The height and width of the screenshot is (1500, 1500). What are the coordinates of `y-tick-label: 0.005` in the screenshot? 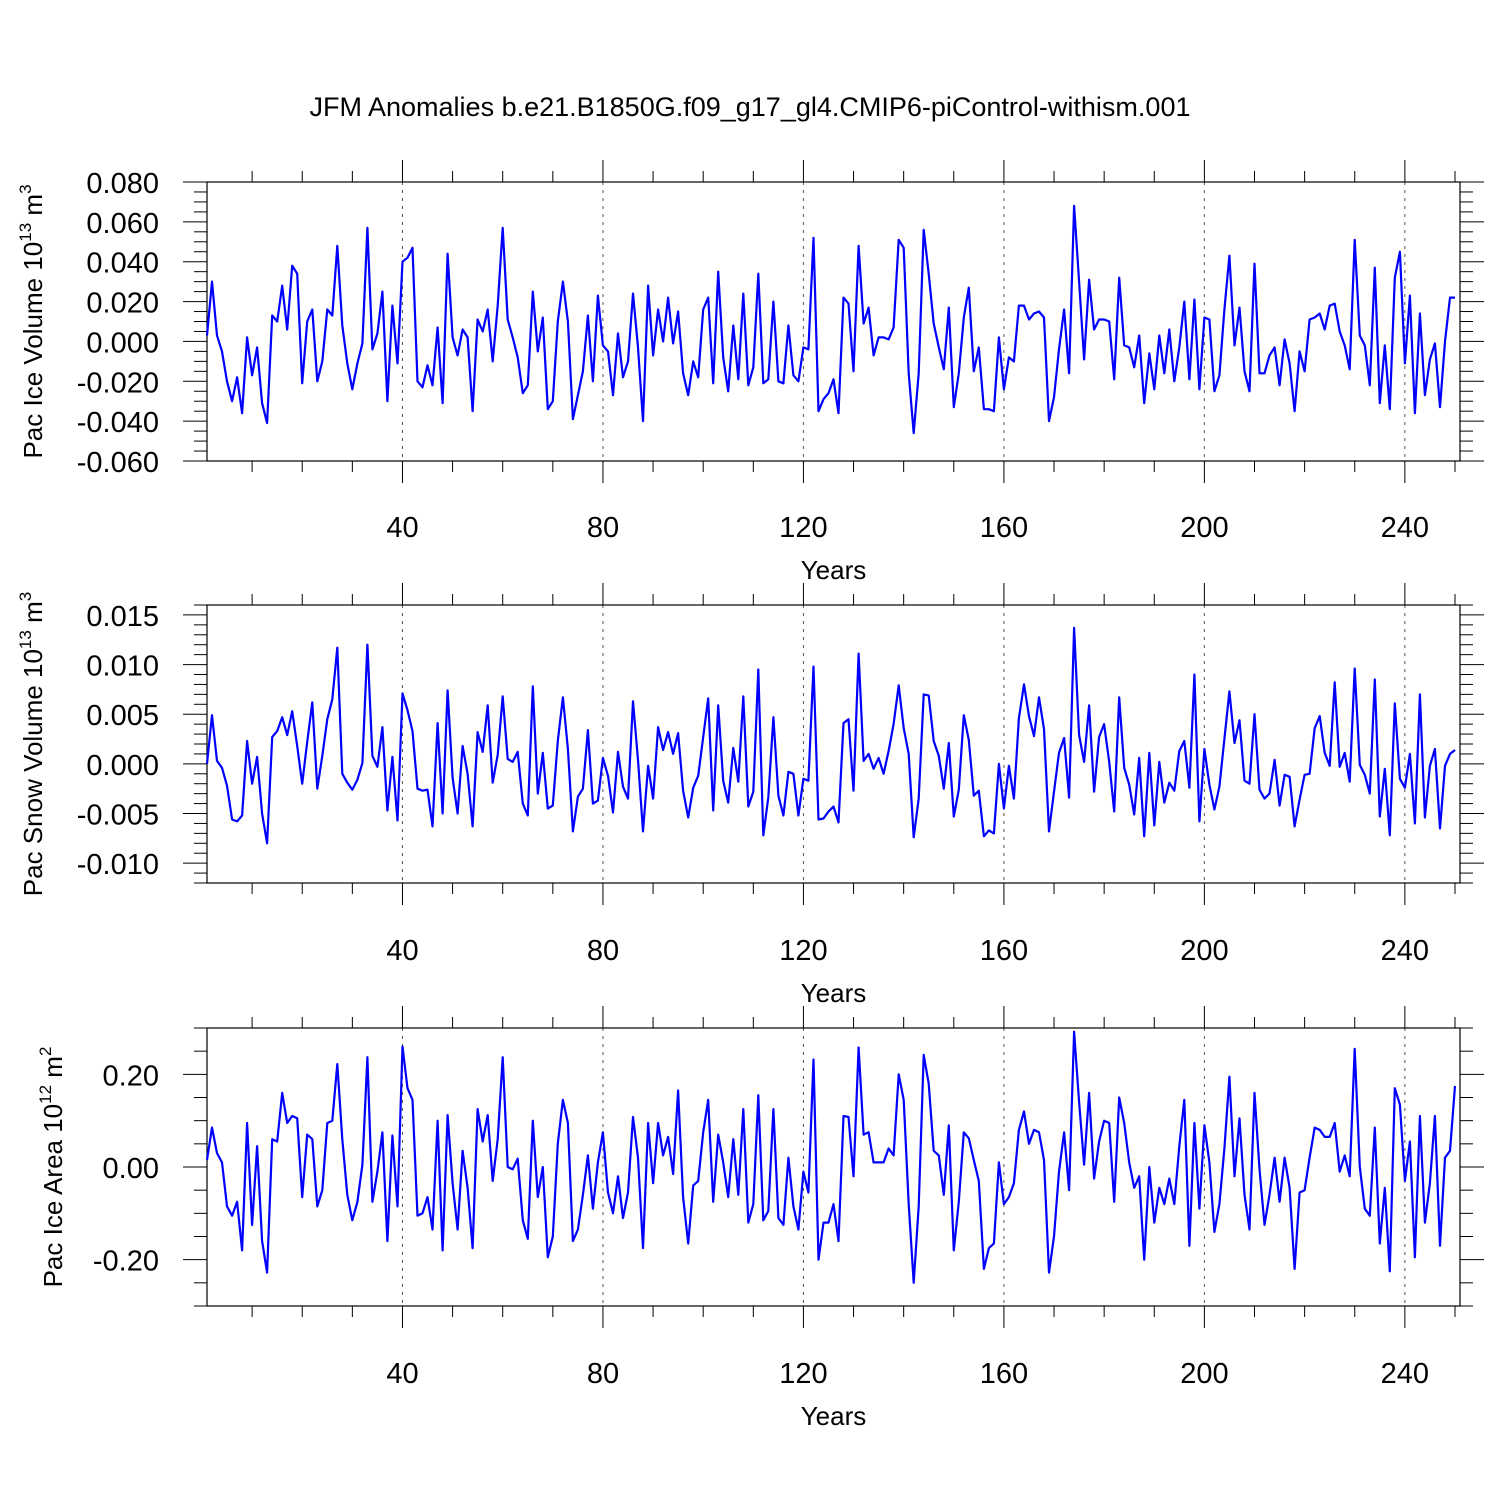 It's located at (122, 716).